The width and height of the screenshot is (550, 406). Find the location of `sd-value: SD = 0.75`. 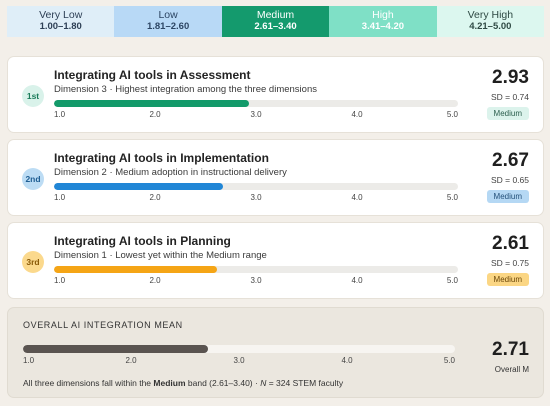

sd-value: SD = 0.75 is located at coordinates (509, 263).